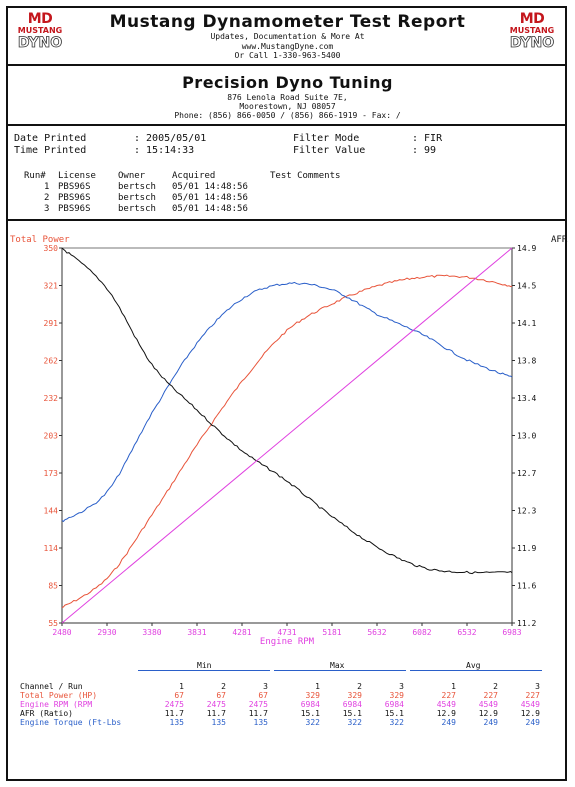 The height and width of the screenshot is (787, 575). Describe the element at coordinates (376, 632) in the screenshot. I see `x-tick-label: 5632` at that location.